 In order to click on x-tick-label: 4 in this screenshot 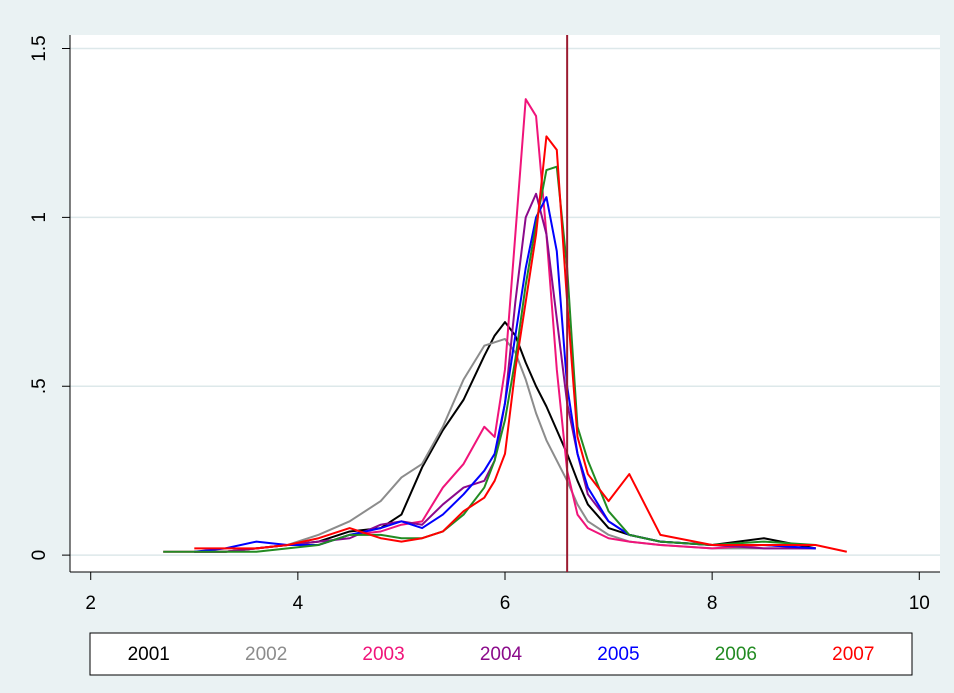, I will do `click(298, 603)`.